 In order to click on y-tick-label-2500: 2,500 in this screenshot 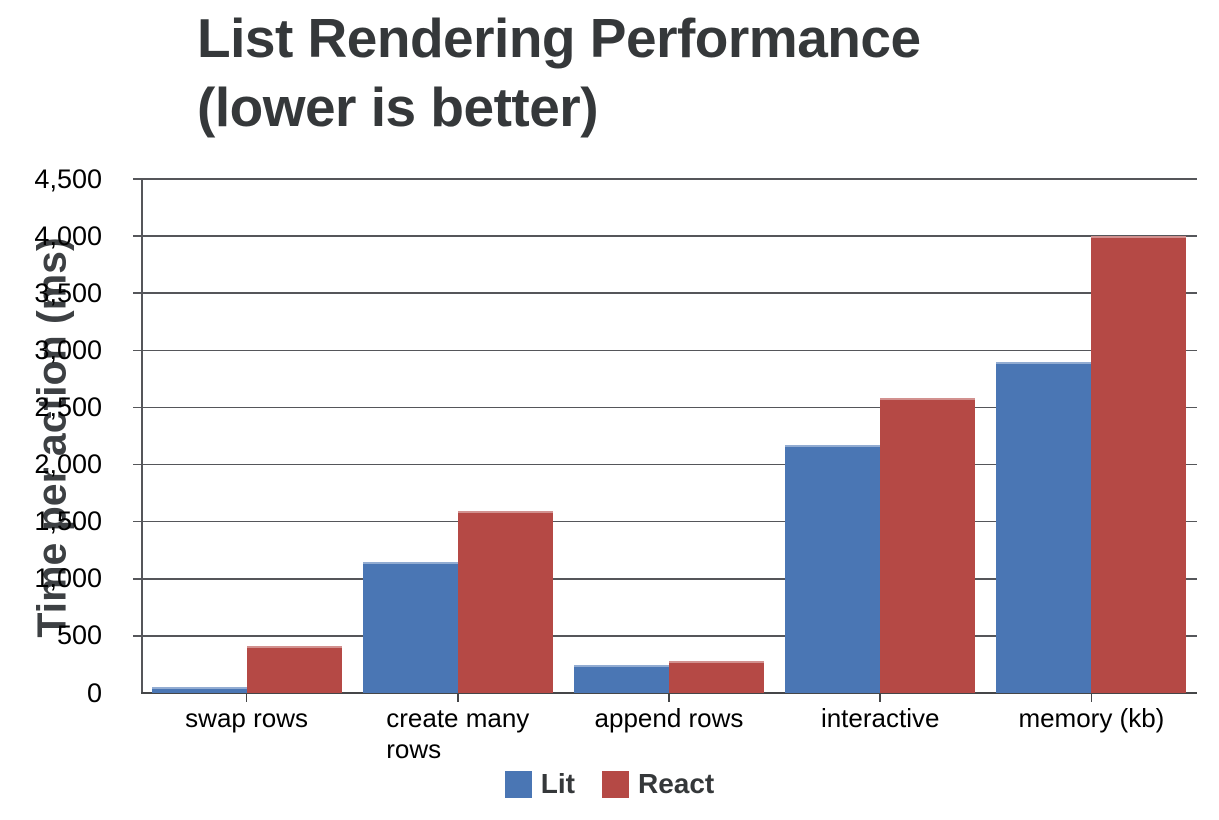, I will do `click(68, 406)`.